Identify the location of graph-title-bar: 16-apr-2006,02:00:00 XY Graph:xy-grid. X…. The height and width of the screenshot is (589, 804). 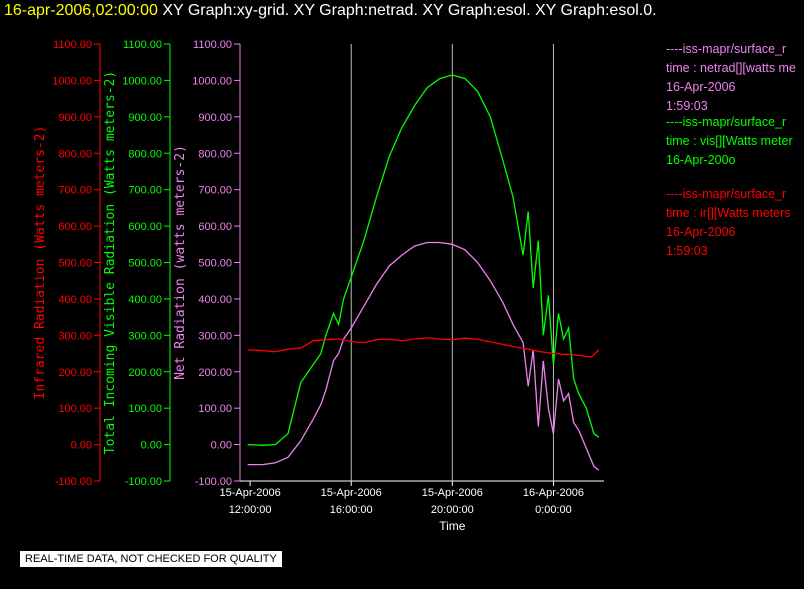
(330, 11).